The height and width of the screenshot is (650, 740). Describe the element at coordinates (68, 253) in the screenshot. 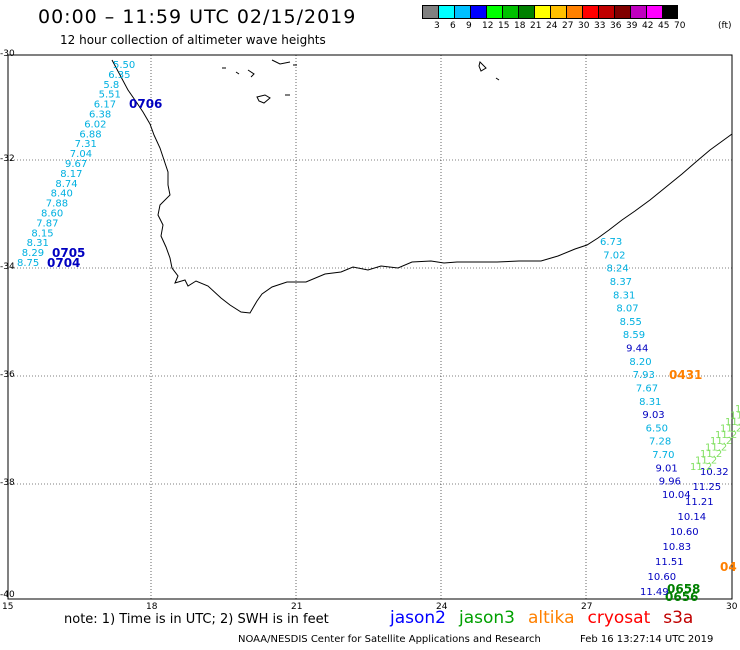

I see `pass-label: 0705` at that location.